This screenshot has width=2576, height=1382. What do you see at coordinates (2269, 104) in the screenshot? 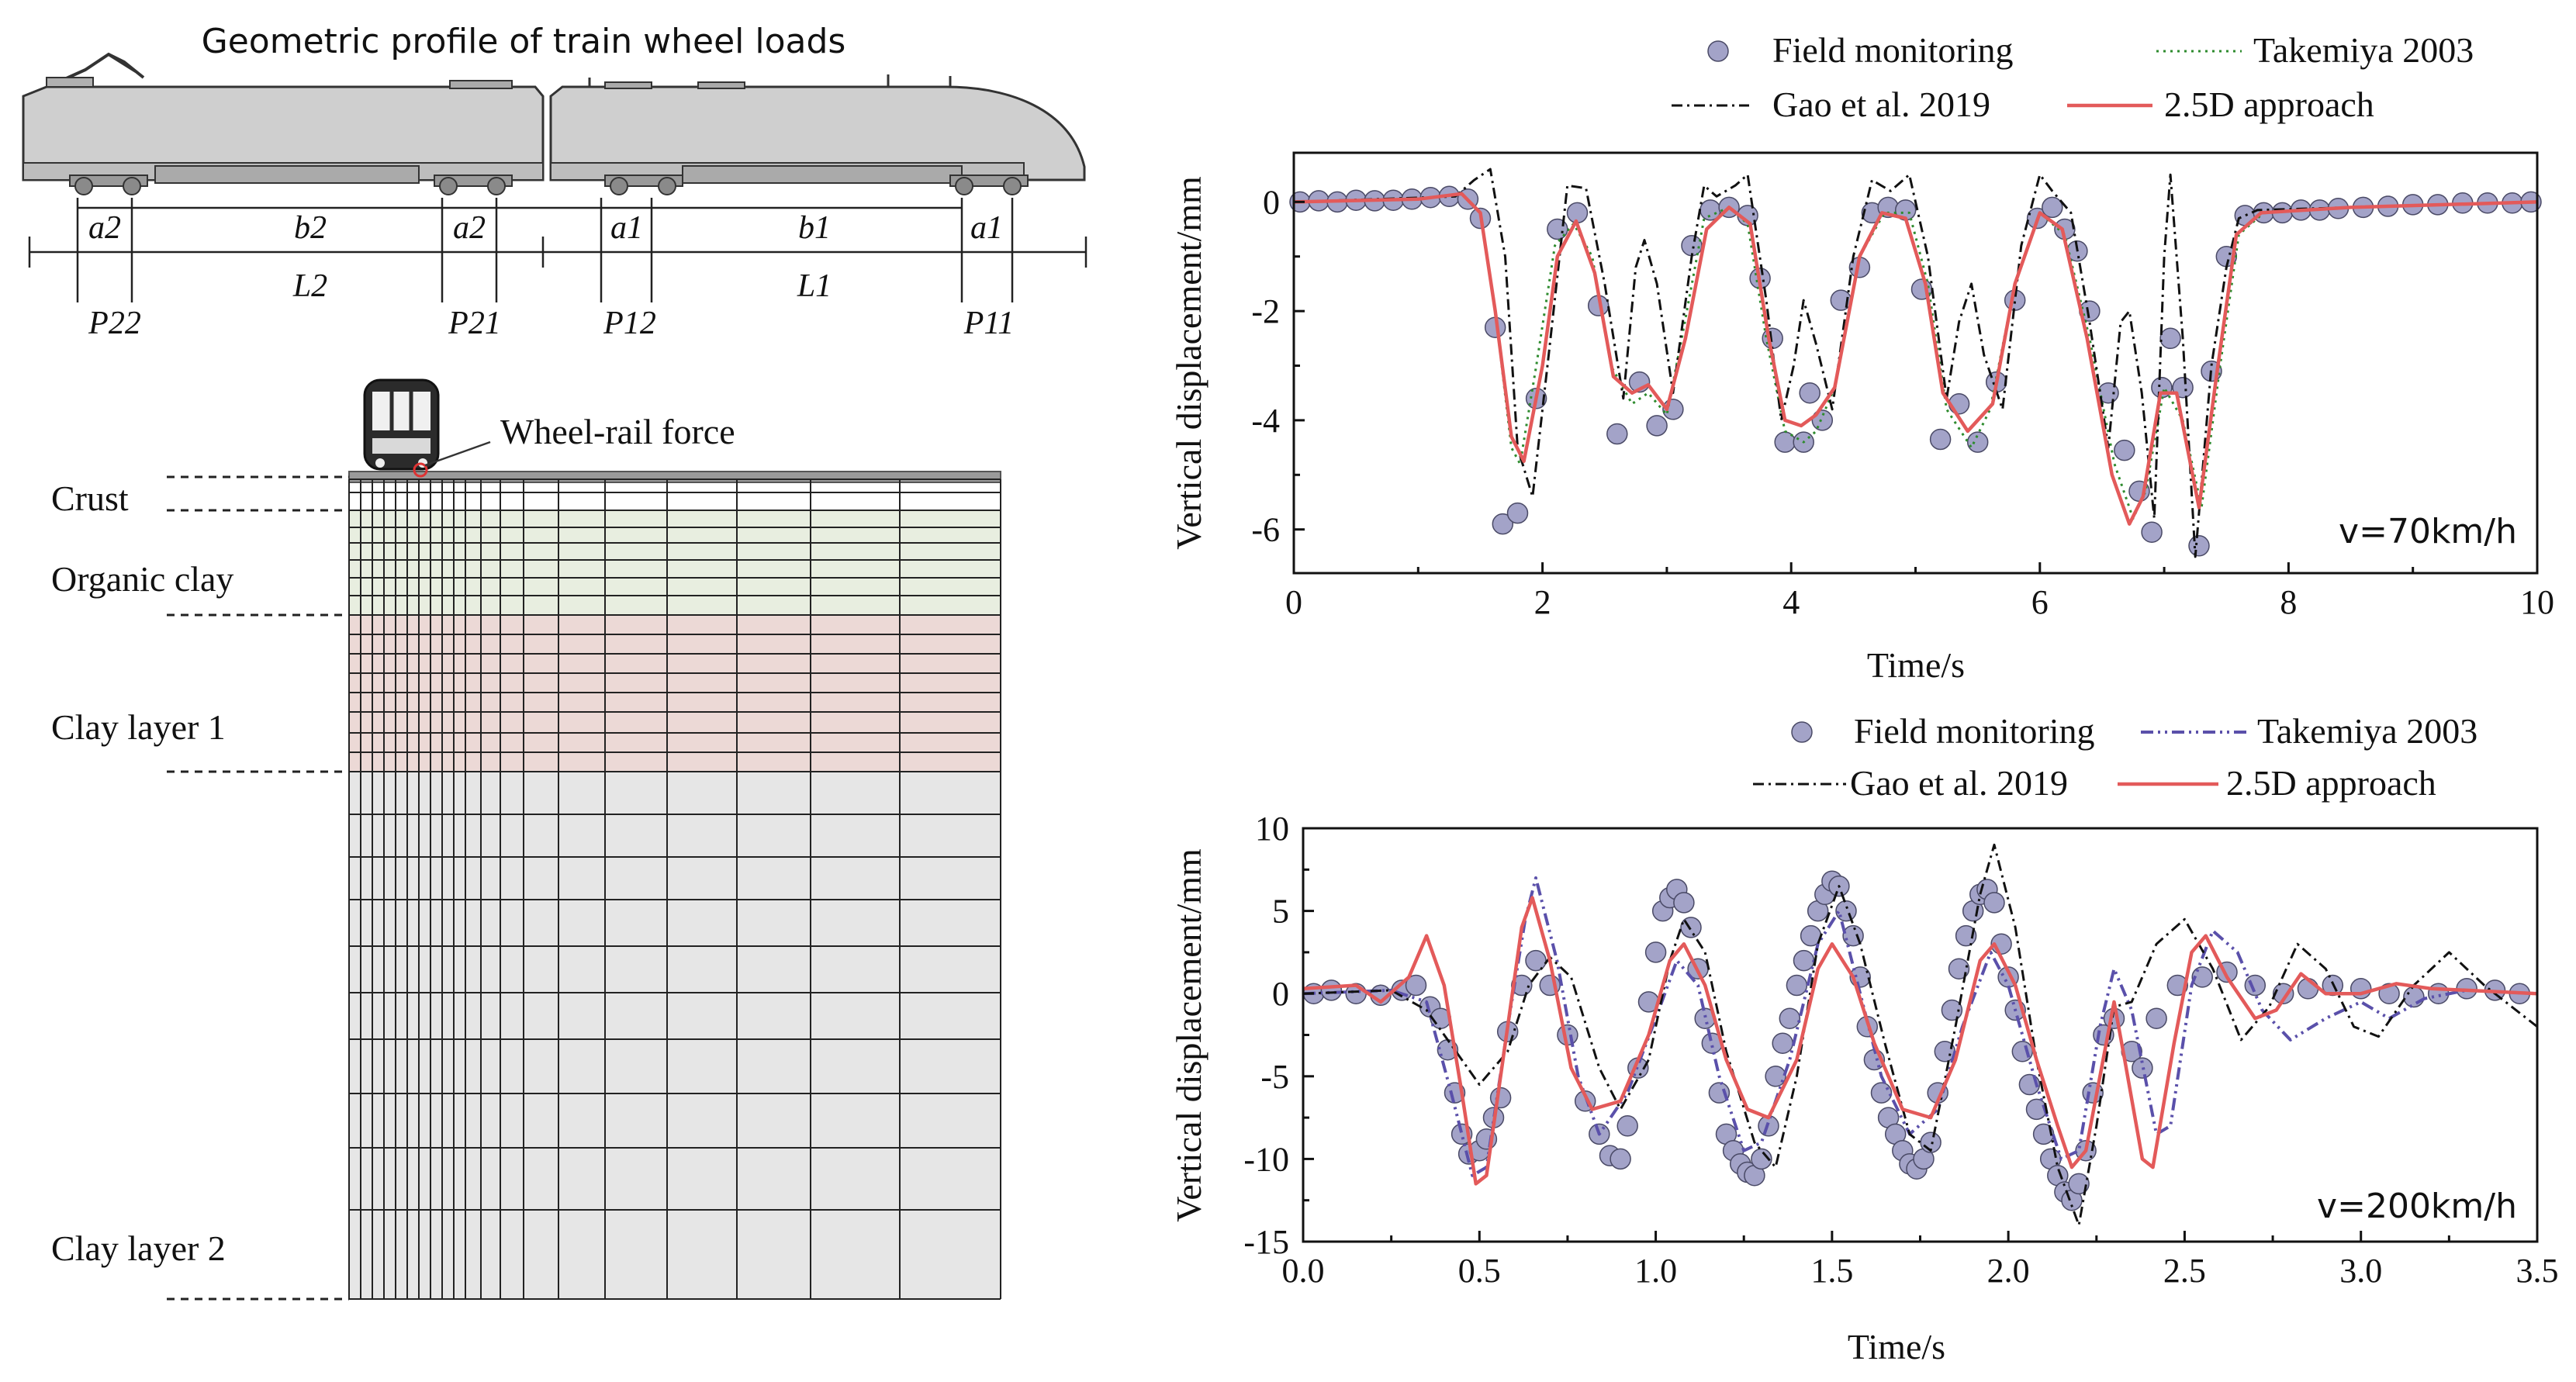
I see `legend-label: 2.5D approach` at bounding box center [2269, 104].